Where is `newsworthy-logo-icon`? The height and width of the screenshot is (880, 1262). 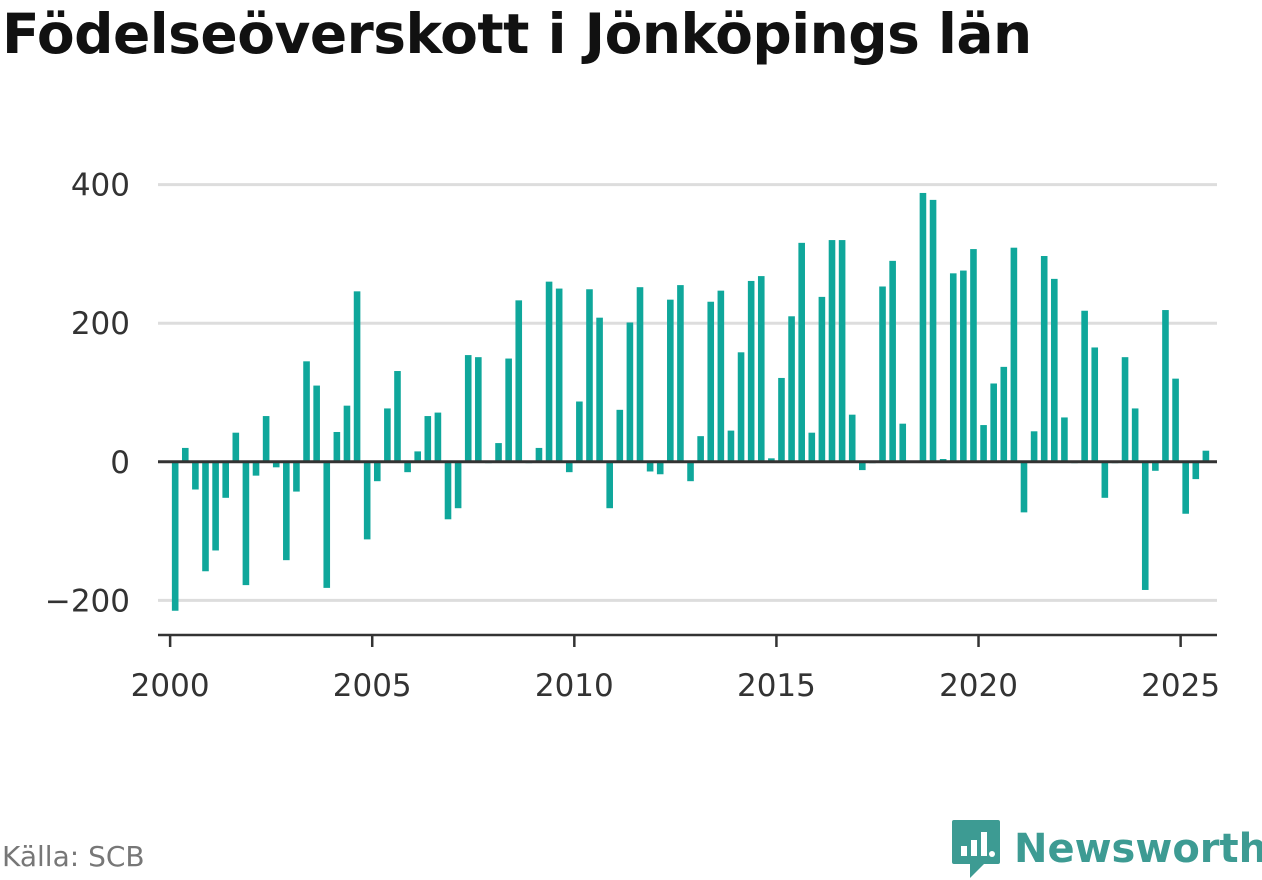
newsworthy-logo-icon is located at coordinates (976, 849).